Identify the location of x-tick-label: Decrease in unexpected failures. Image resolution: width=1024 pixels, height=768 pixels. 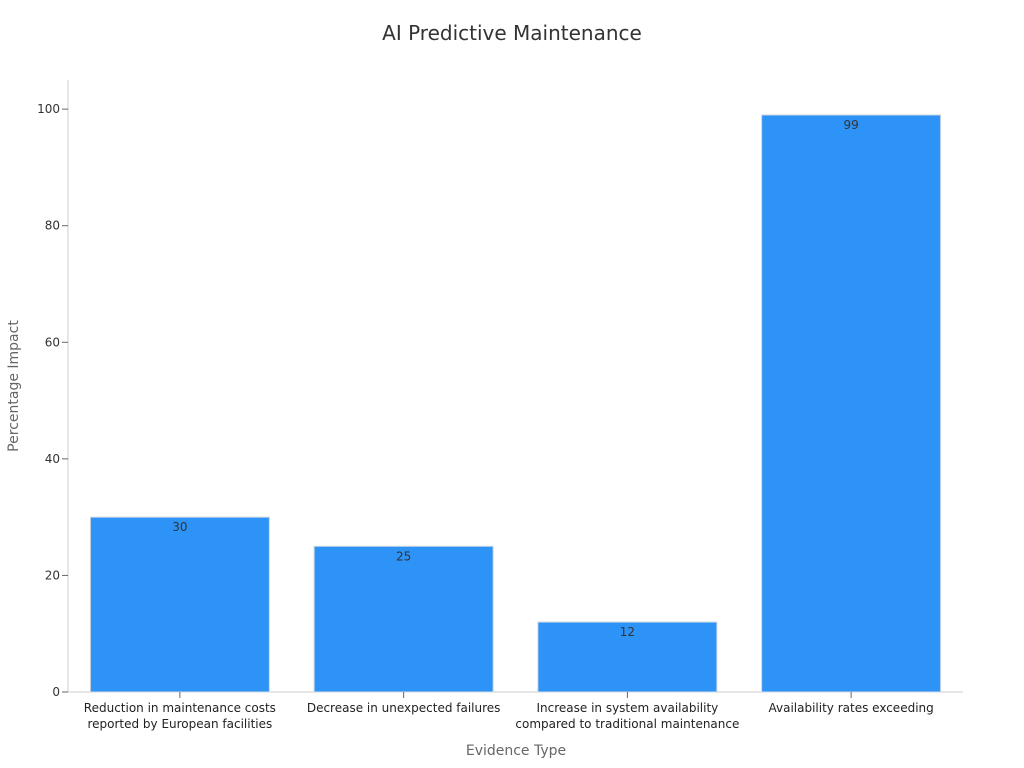
(404, 708).